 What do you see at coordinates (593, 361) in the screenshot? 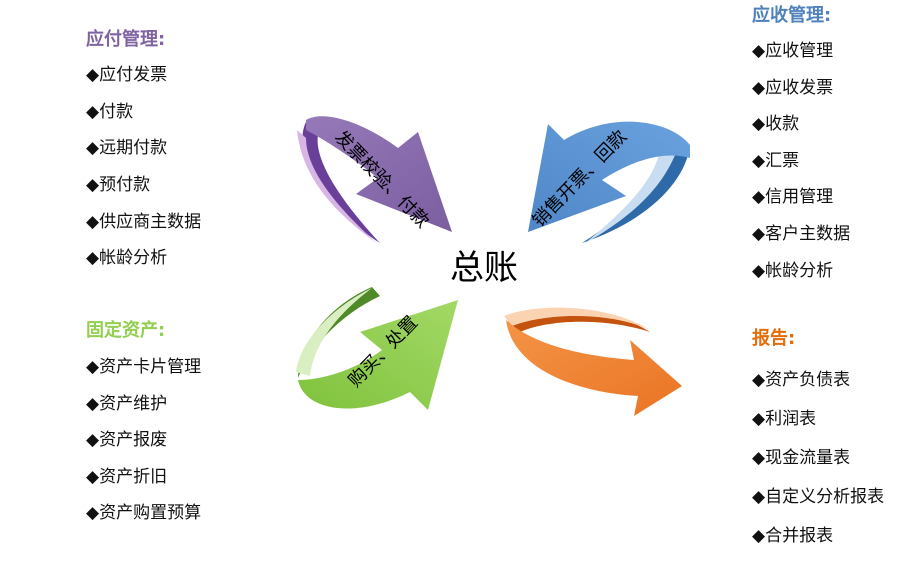
I see `reports-arrow` at bounding box center [593, 361].